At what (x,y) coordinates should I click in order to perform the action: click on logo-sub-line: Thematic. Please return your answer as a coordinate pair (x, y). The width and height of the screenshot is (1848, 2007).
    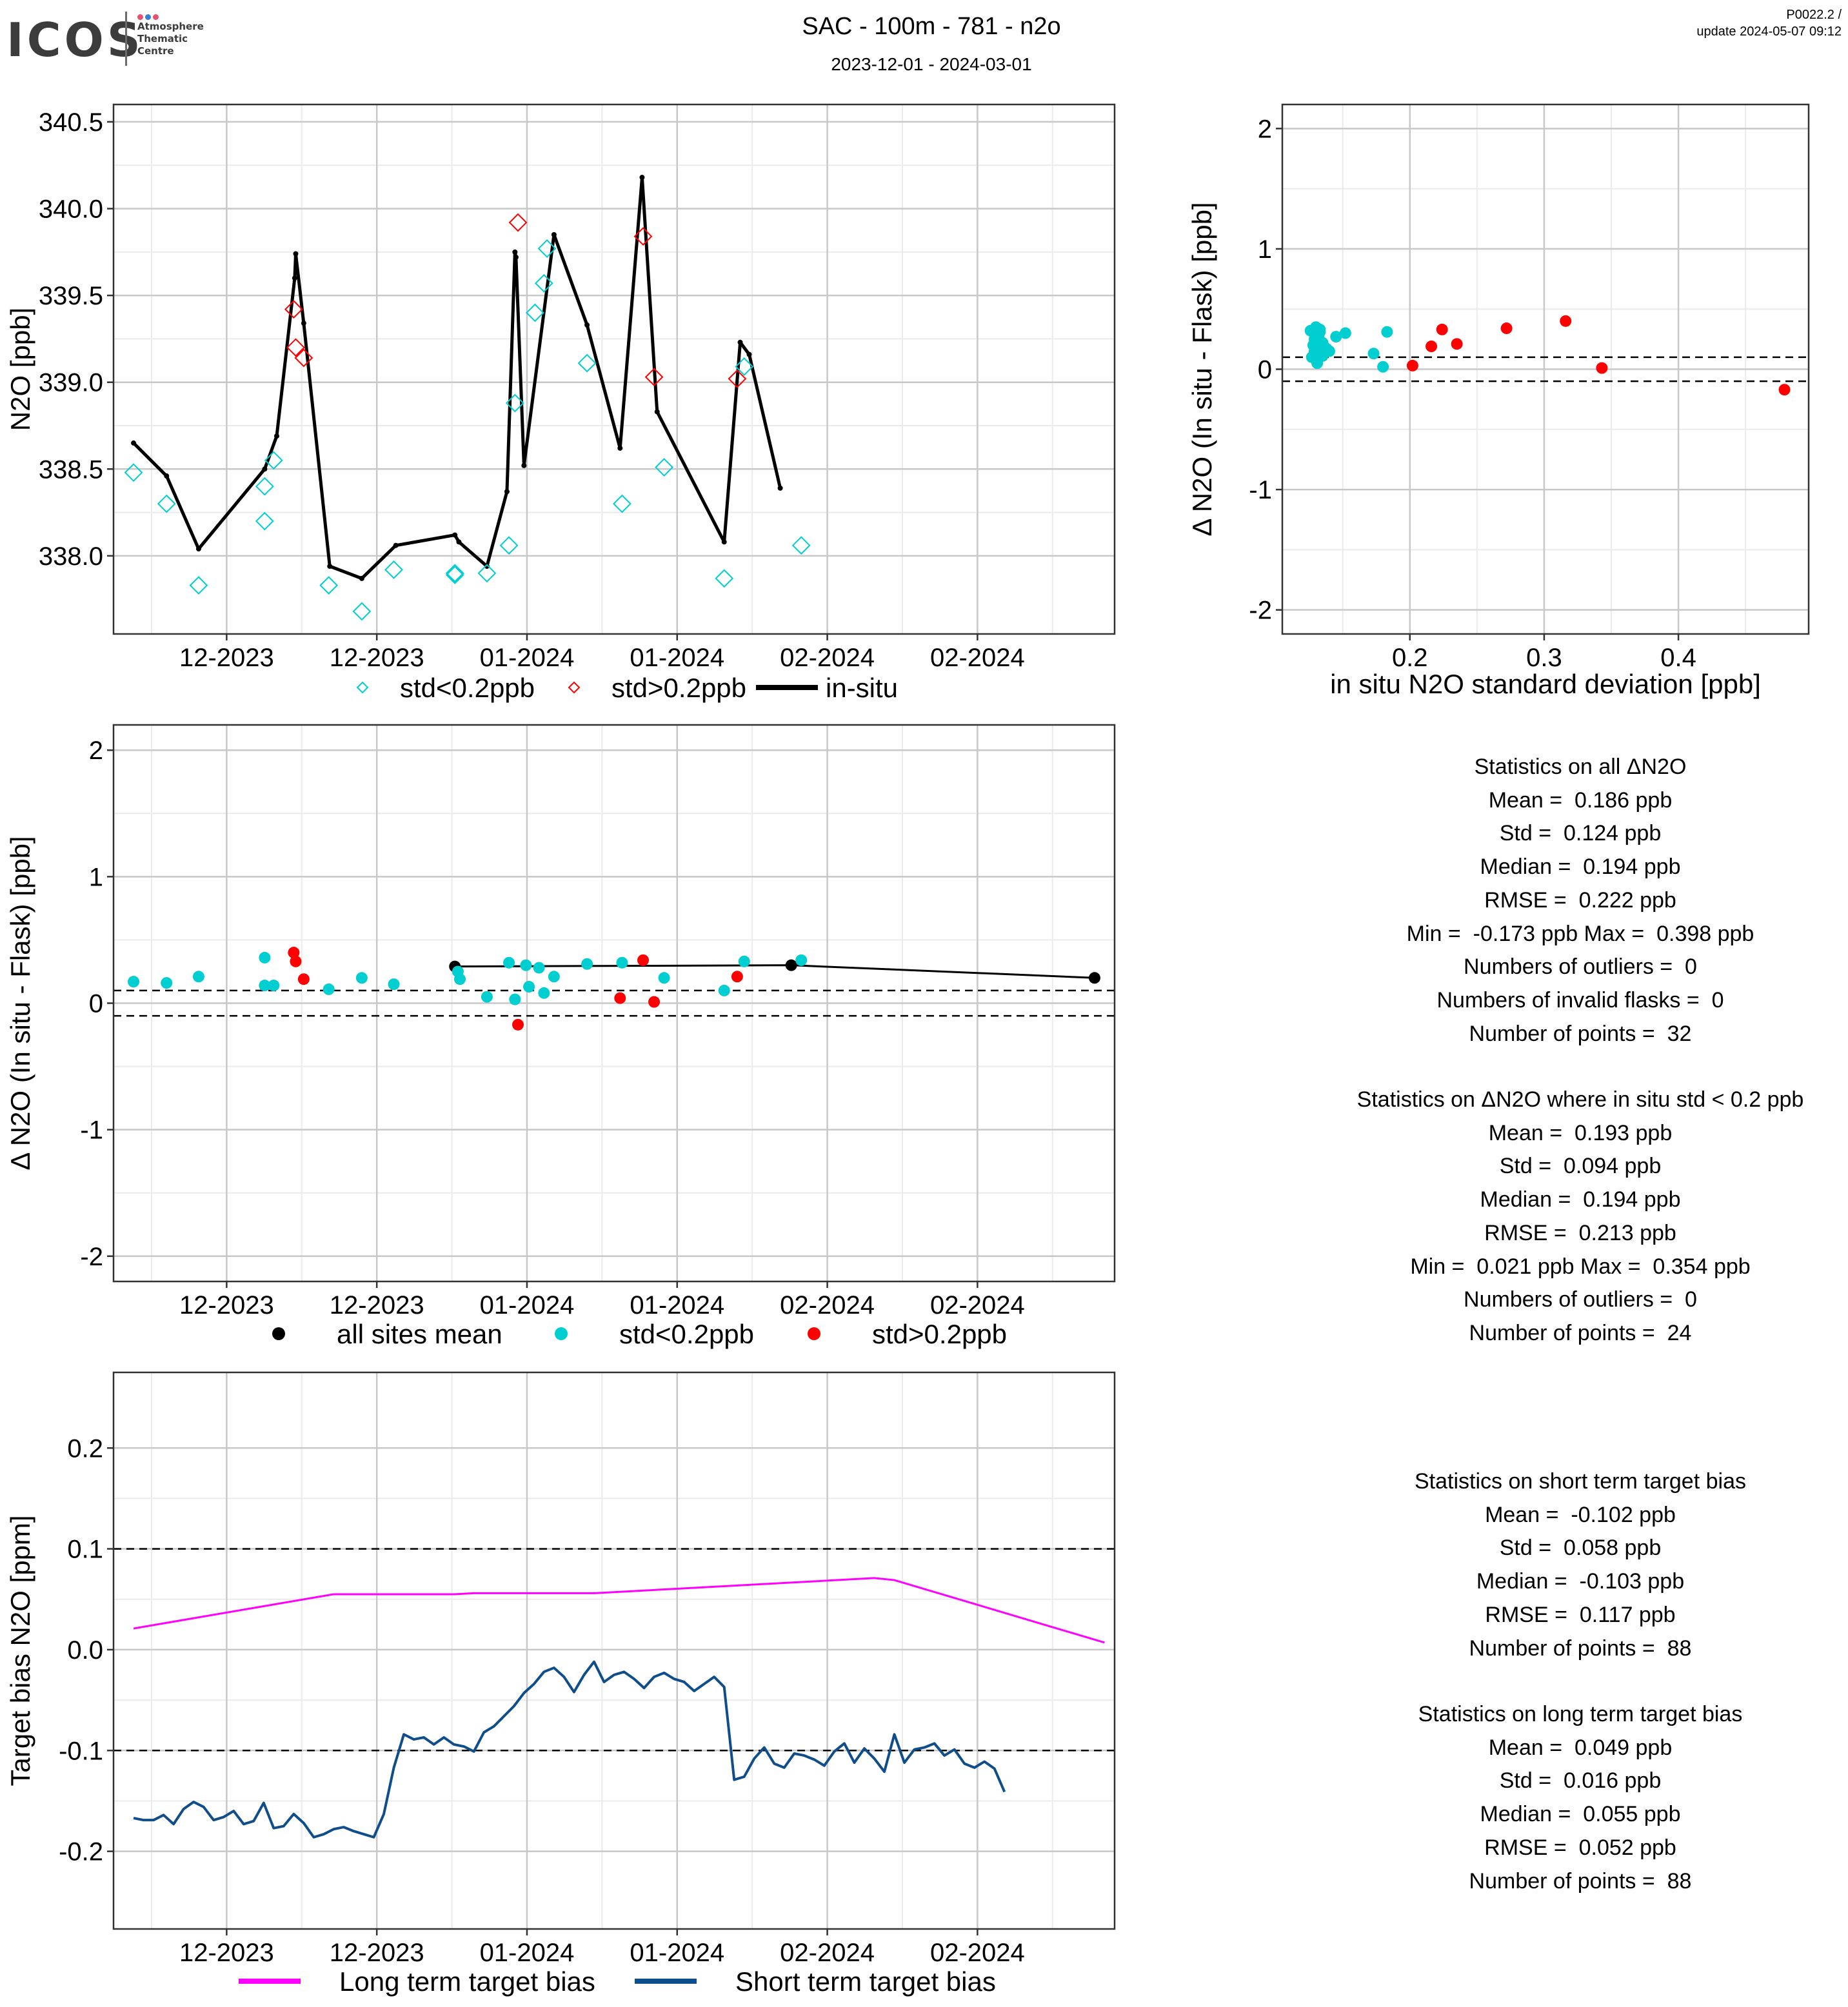
    Looking at the image, I should click on (162, 38).